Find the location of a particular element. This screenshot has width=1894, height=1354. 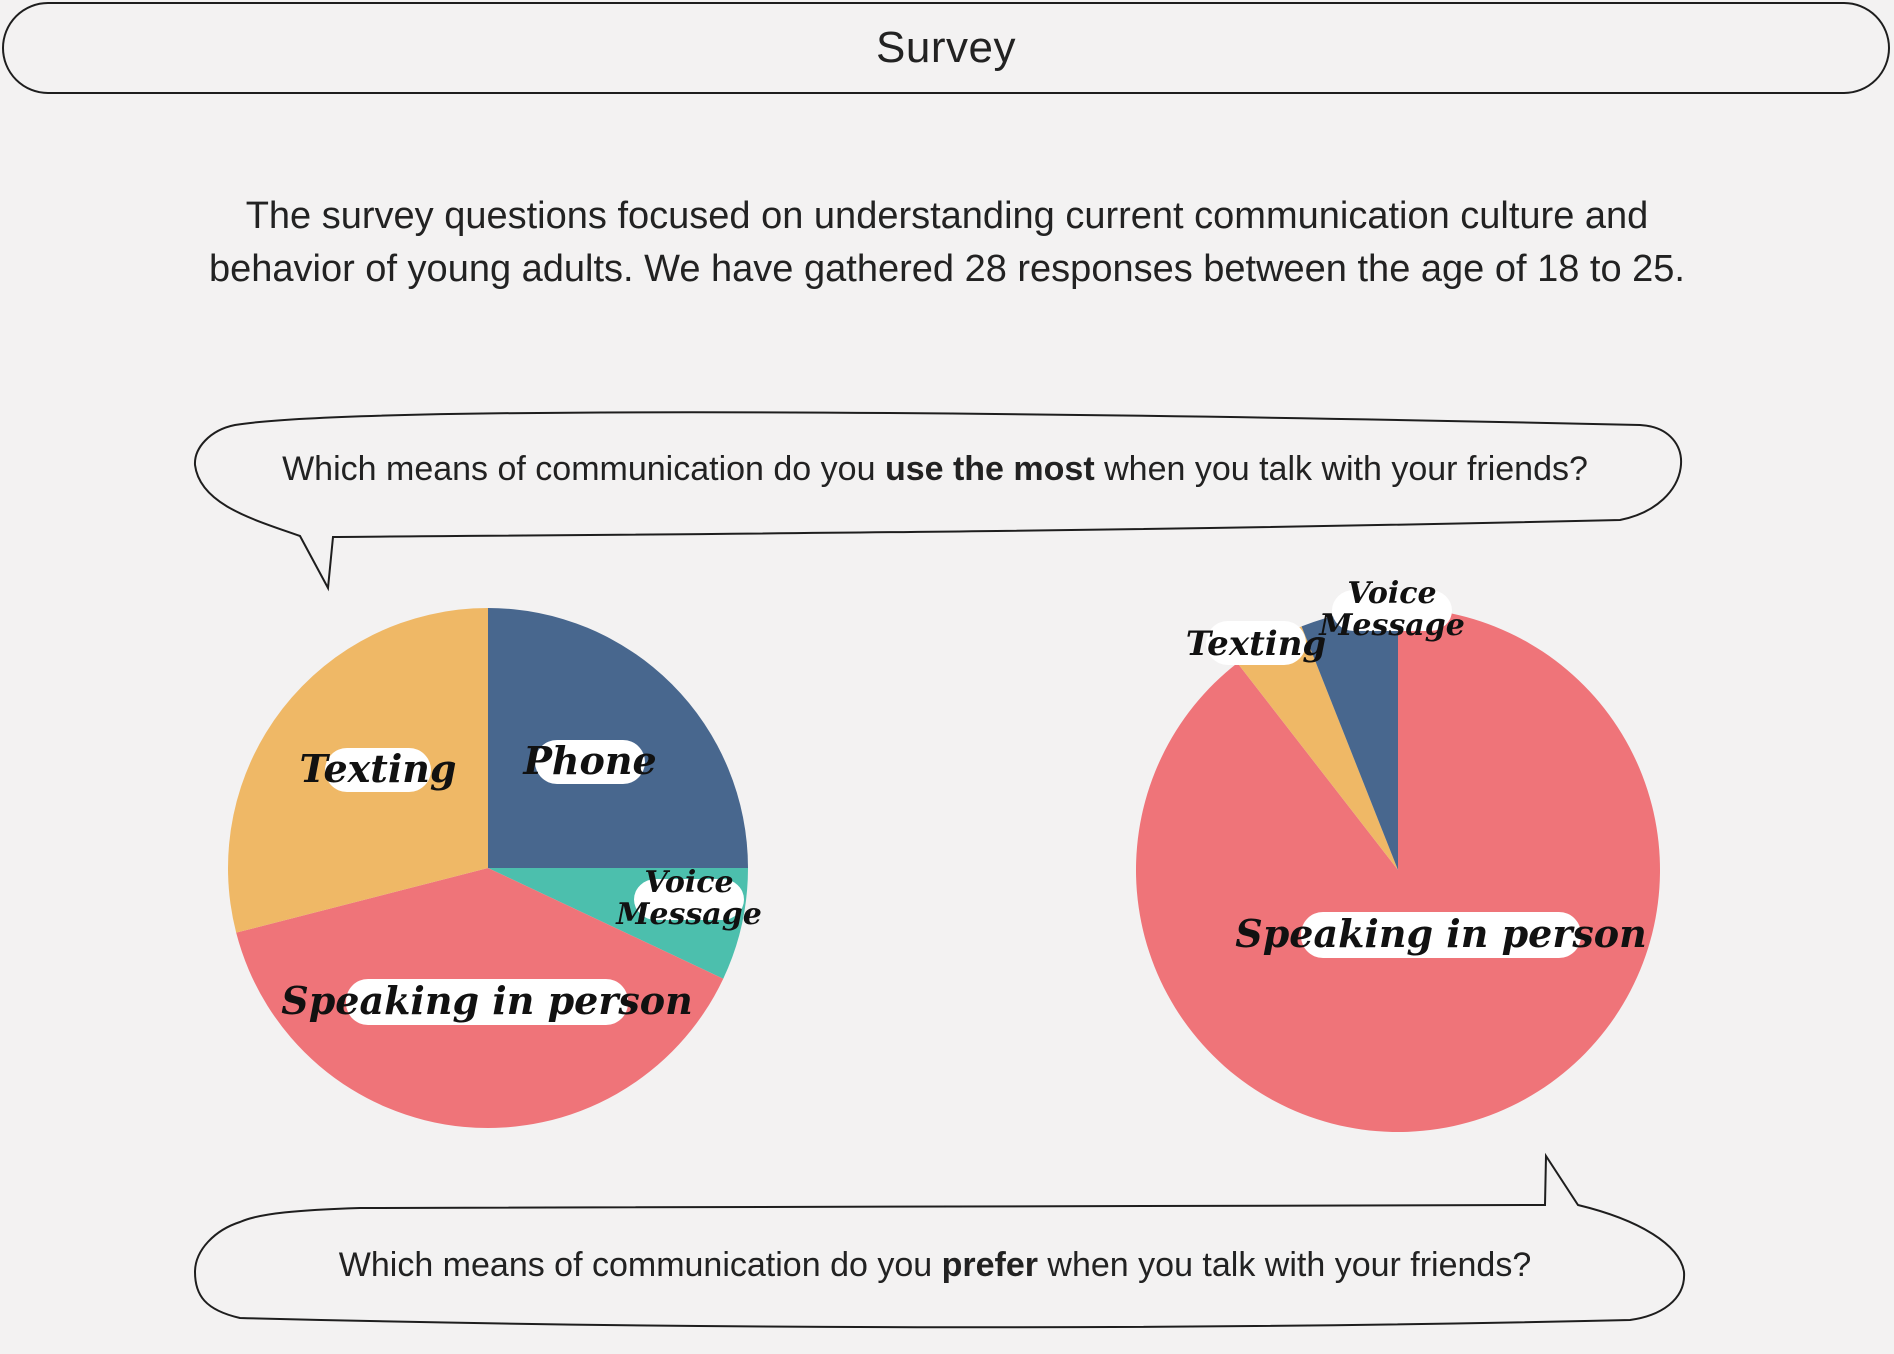

pie-slice-texting is located at coordinates (1317, 748).